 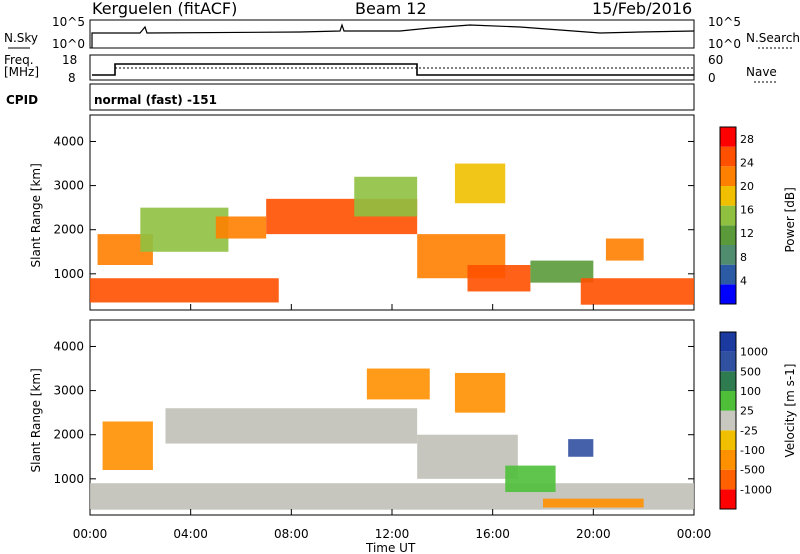 I want to click on colorbar-tick-label: 1000, so click(x=754, y=352).